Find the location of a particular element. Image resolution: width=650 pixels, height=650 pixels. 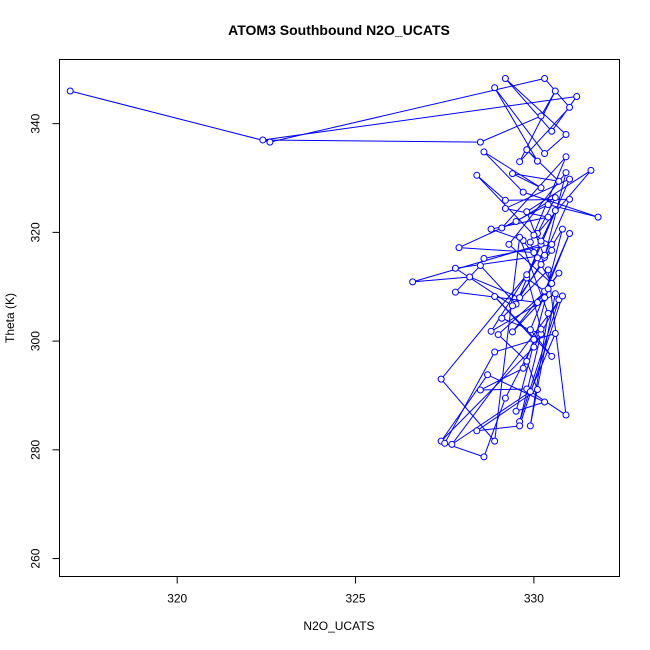

y-tick-label: 300 is located at coordinates (36, 341).